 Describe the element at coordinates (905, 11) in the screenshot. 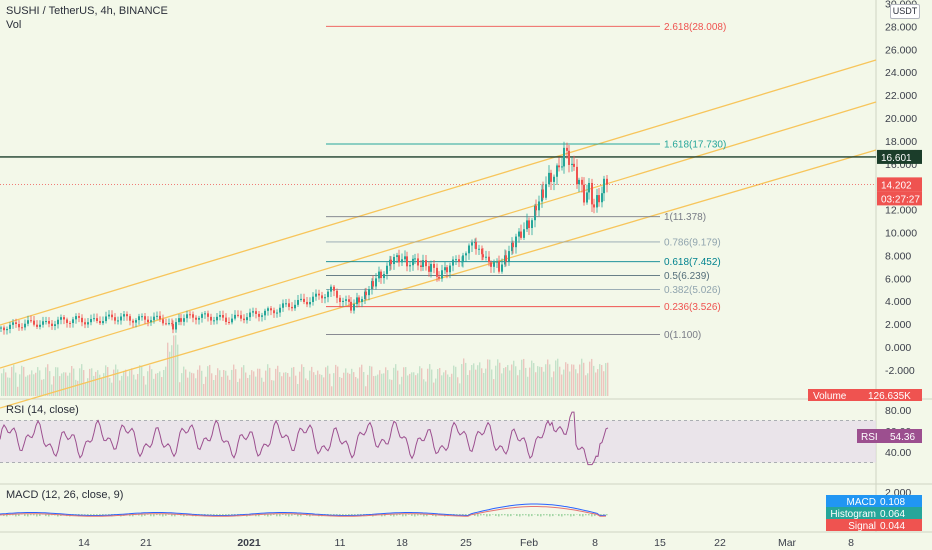

I see `currency-button: USDT` at that location.